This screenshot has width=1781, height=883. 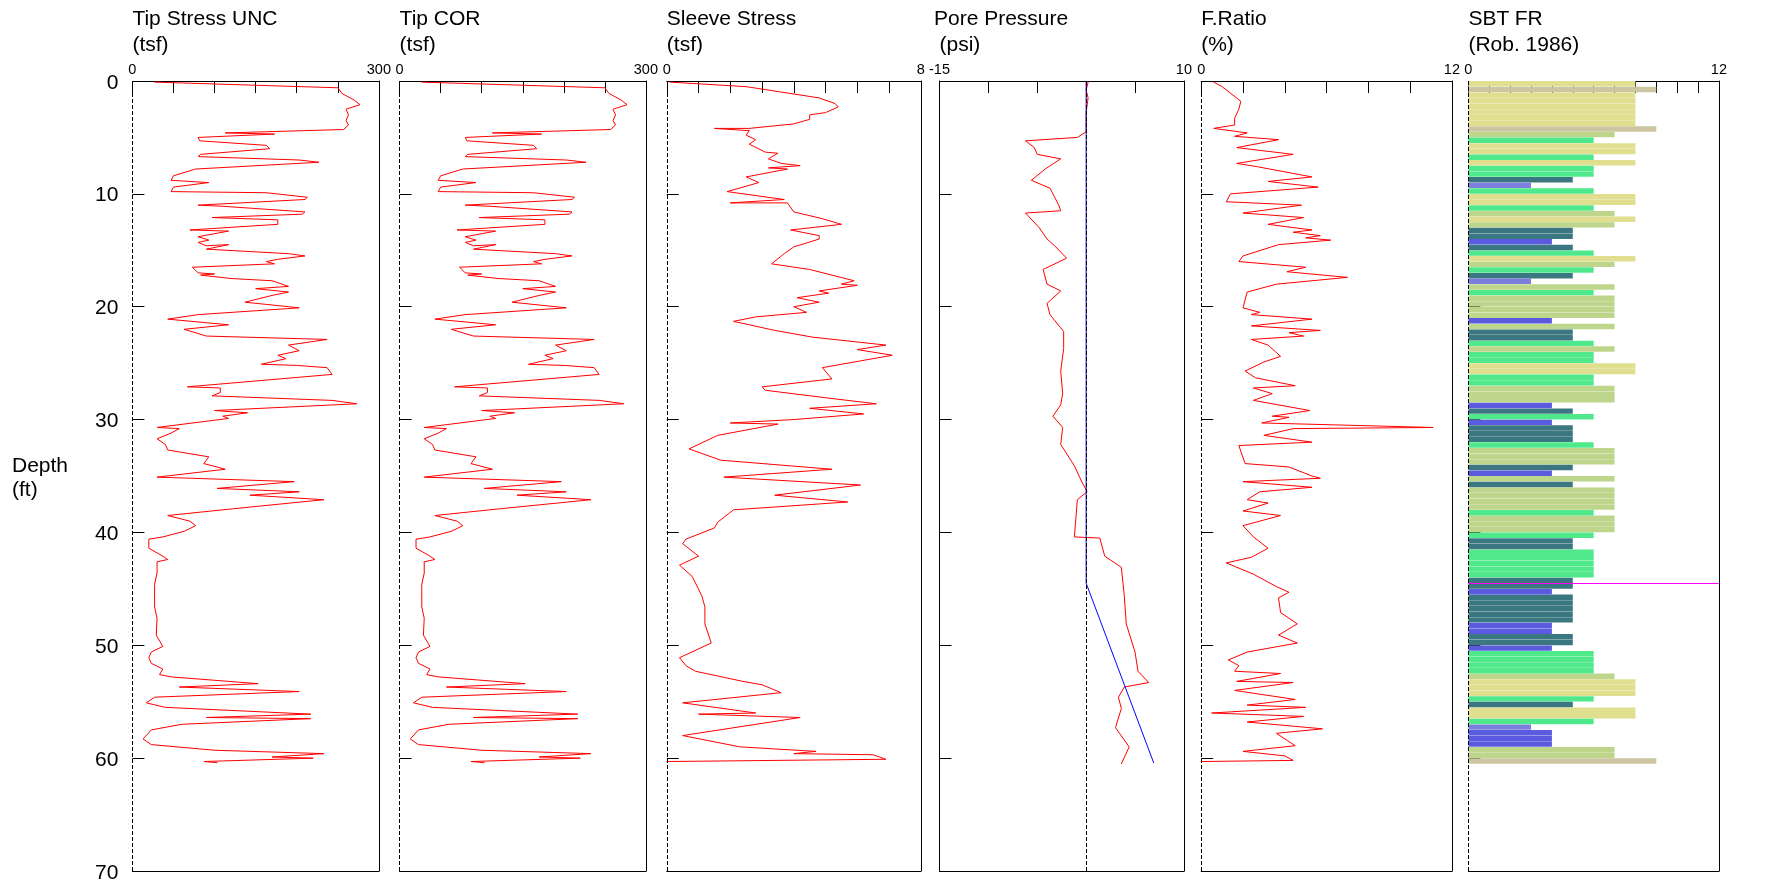 I want to click on y-tick-label: 20, so click(x=107, y=307).